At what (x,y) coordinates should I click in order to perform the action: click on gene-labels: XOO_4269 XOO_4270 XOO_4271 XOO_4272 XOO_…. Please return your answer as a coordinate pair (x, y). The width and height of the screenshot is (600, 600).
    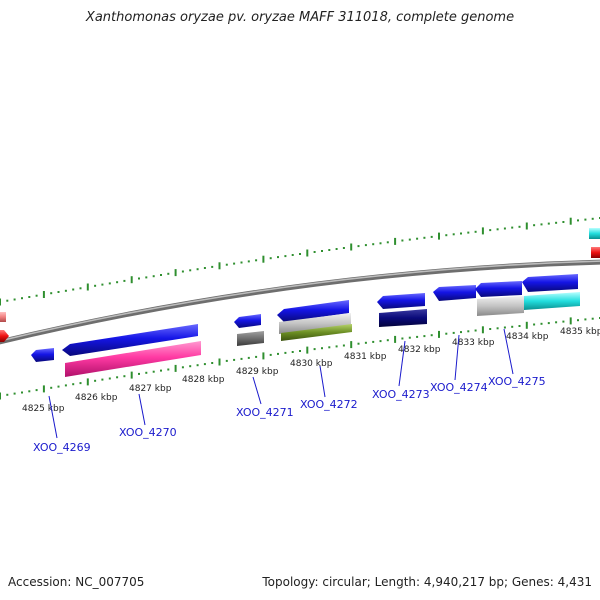
    Looking at the image, I should click on (289, 414).